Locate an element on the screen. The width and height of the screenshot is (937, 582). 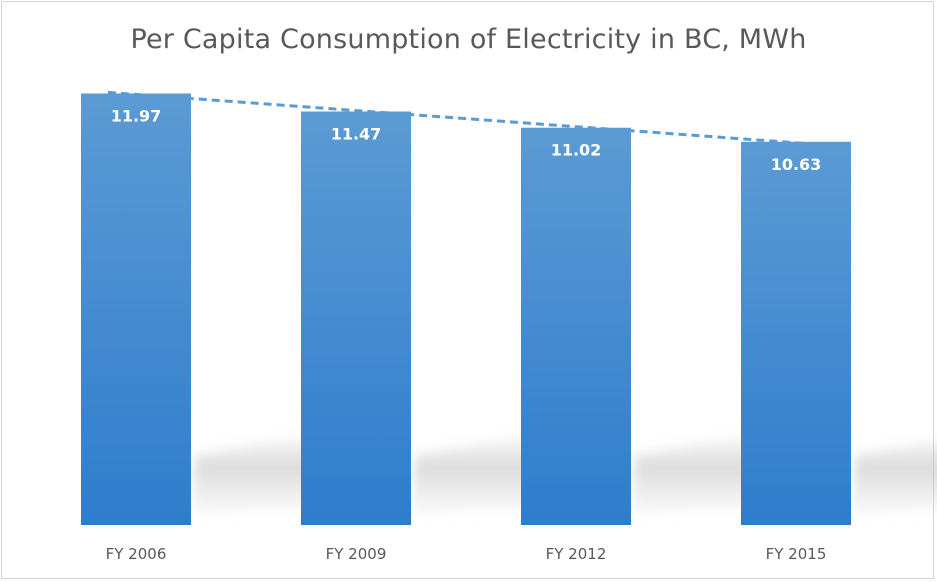
data-label: 11.47 is located at coordinates (356, 134).